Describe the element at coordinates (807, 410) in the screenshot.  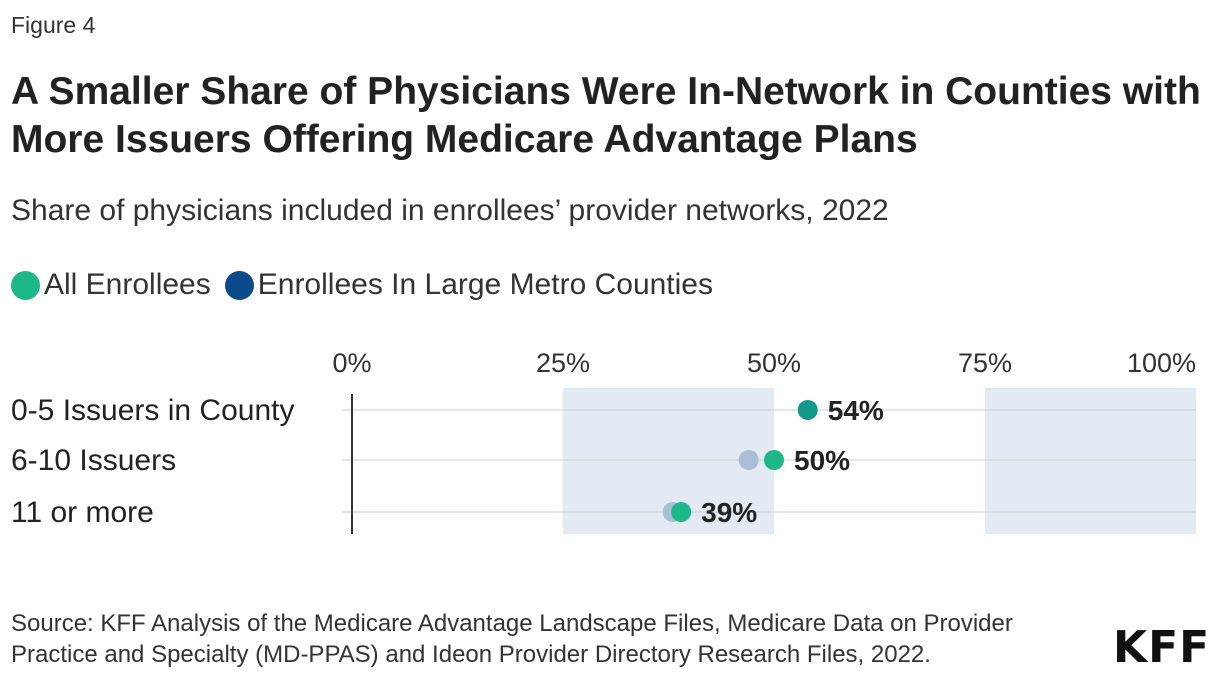
I see `data-point-overlap` at that location.